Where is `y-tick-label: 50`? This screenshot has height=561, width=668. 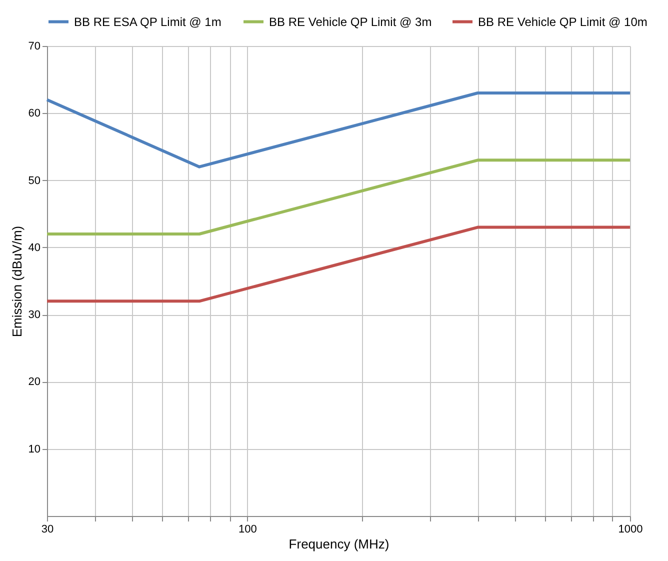 y-tick-label: 50 is located at coordinates (34, 180).